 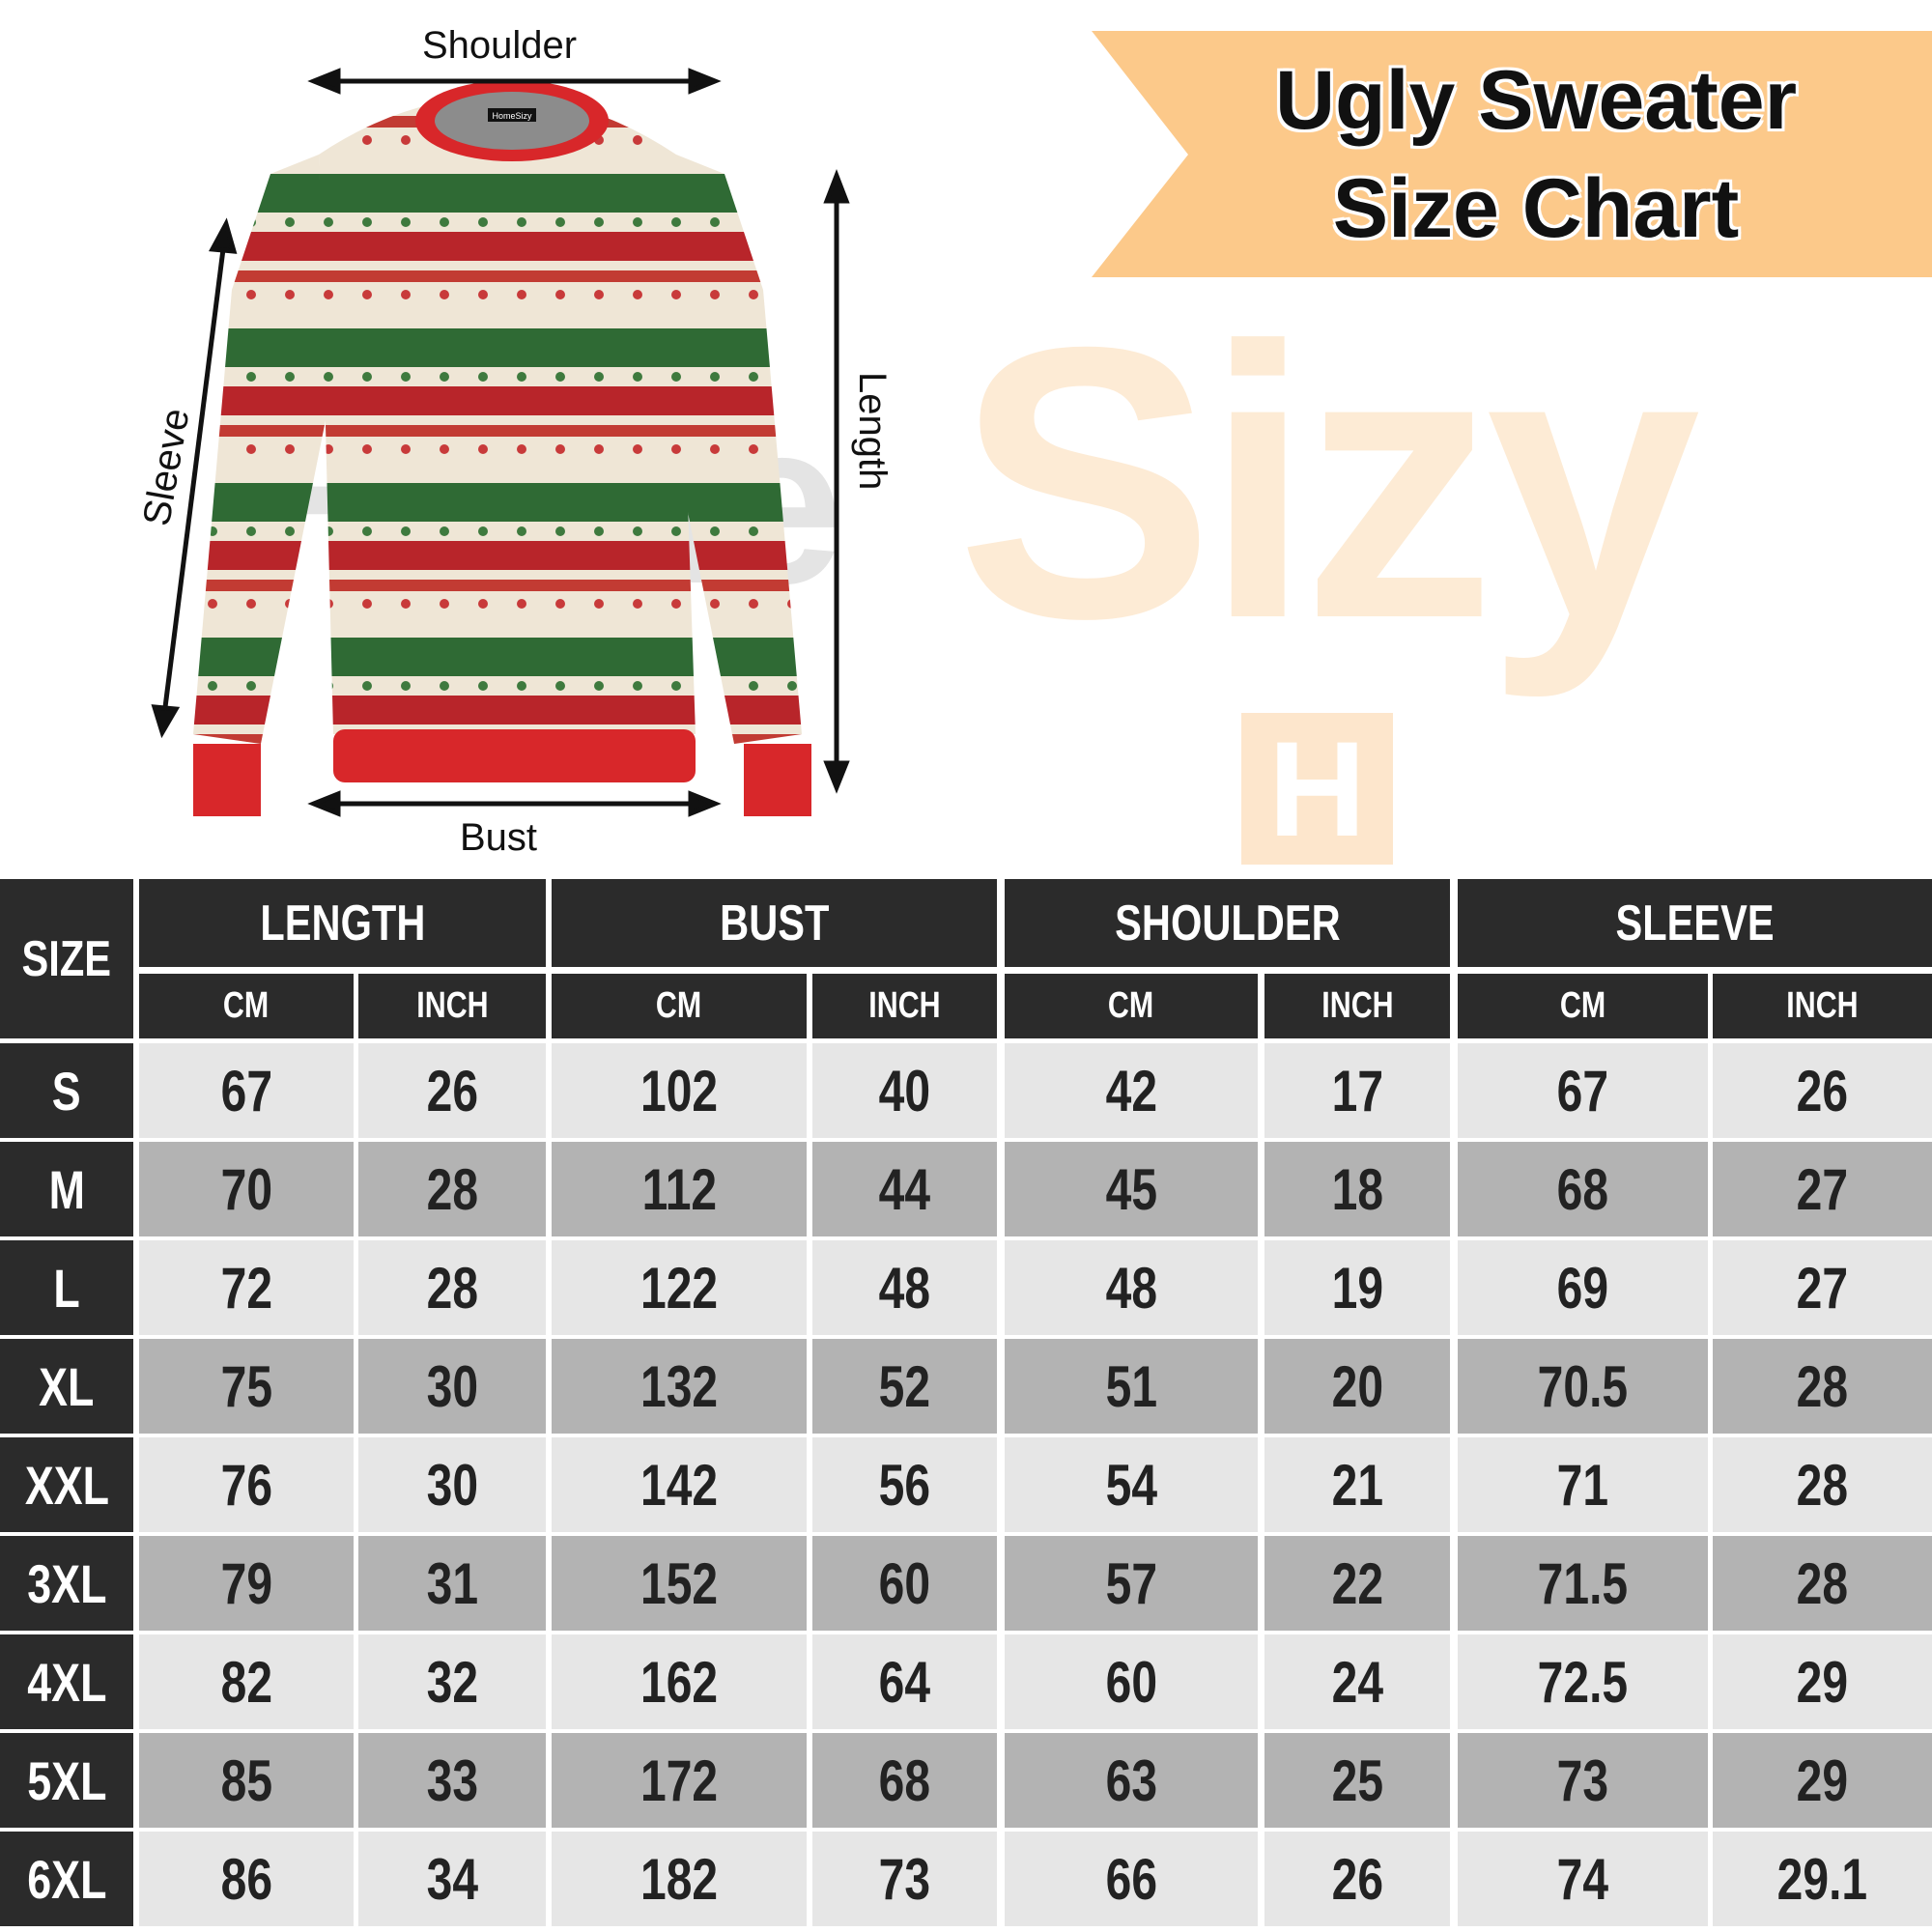 I want to click on size-cell-text: L, so click(x=66, y=1288).